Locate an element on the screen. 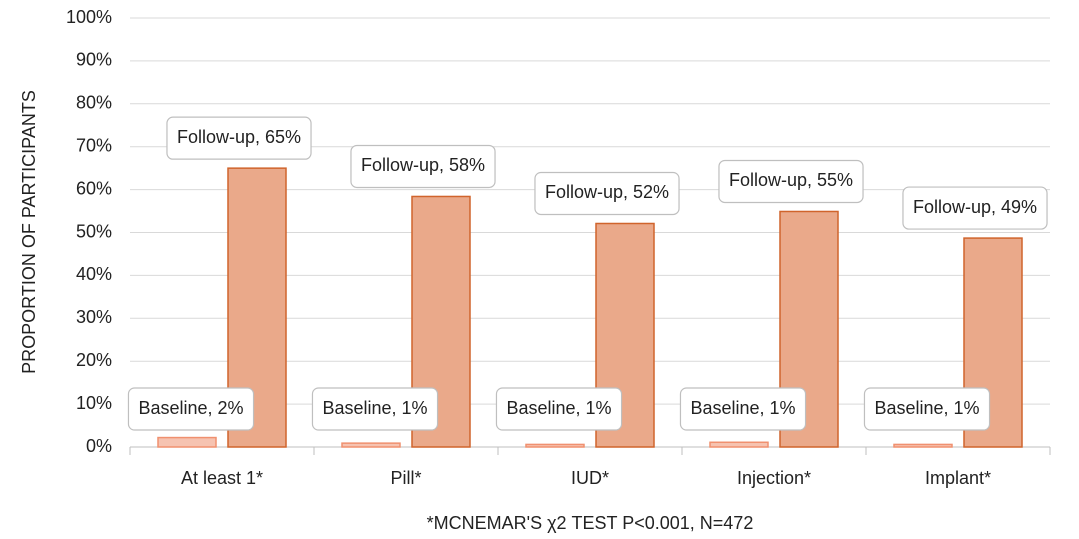 The image size is (1079, 539). data-label-text: Follow-up, 58% is located at coordinates (423, 165).